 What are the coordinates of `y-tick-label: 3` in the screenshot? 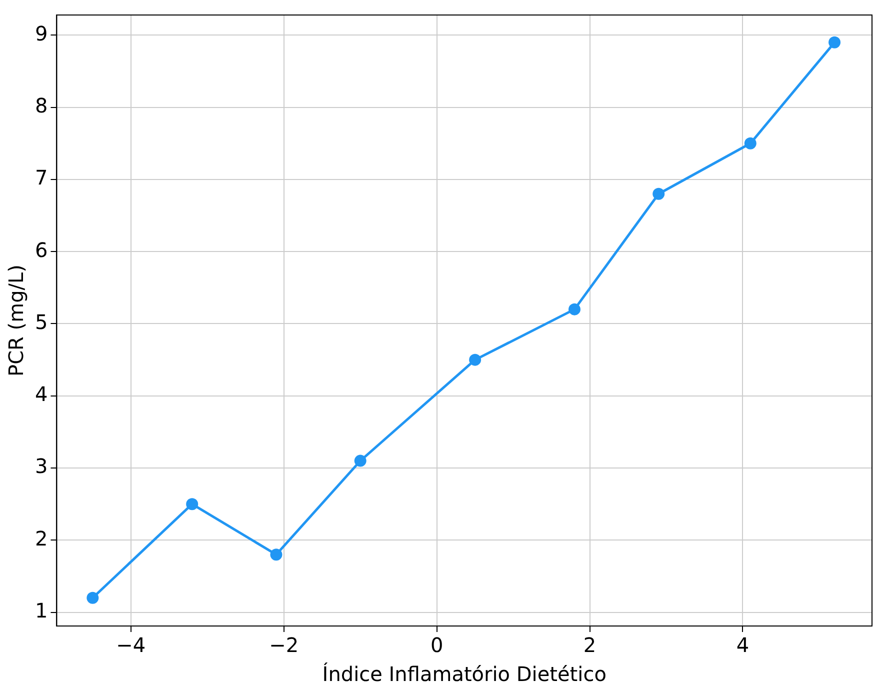 It's located at (41, 466).